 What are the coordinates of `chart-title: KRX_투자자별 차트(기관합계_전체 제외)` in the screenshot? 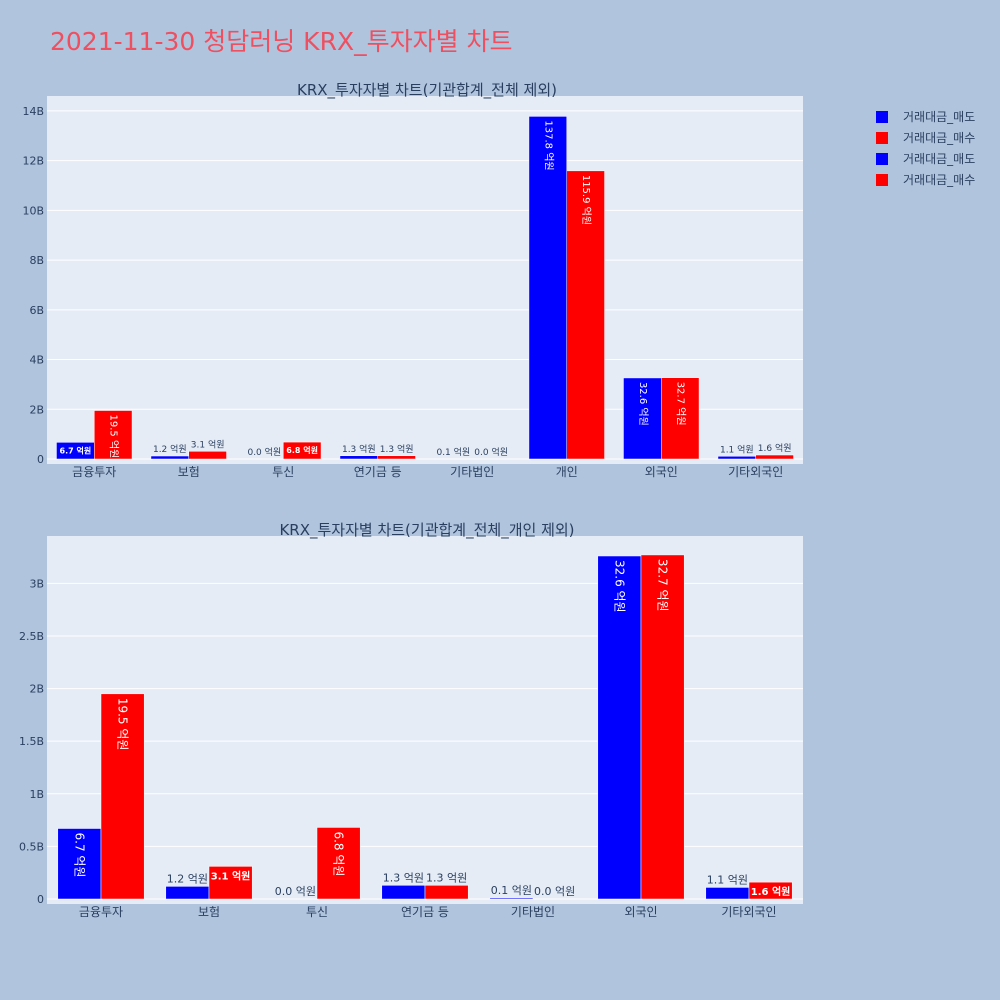 It's located at (427, 90).